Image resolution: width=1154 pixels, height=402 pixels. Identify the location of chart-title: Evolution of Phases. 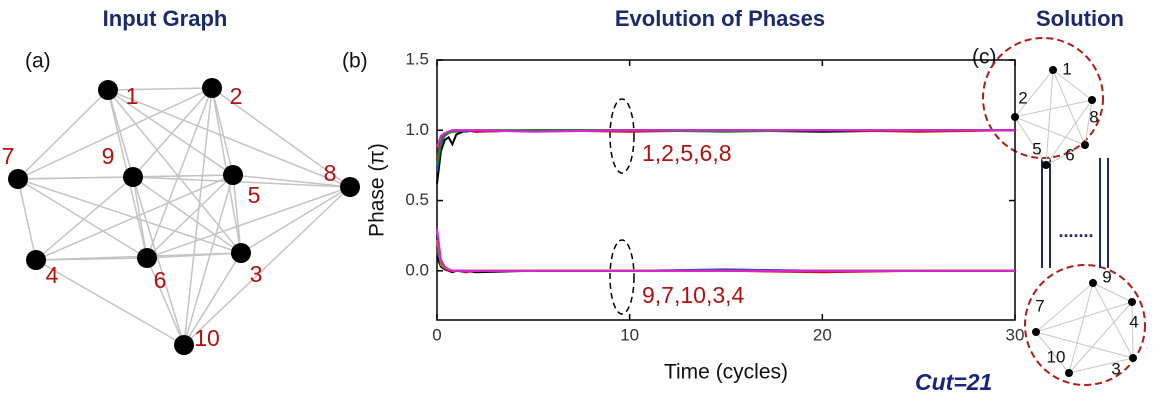
(720, 18).